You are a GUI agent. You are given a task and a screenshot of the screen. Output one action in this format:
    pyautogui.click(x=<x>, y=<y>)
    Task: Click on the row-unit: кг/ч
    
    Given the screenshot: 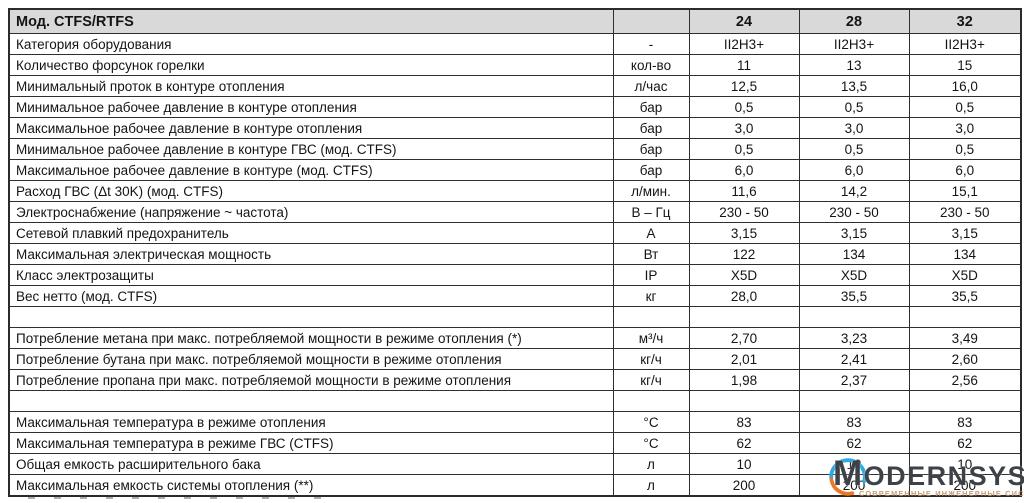 What is the action you would take?
    pyautogui.click(x=651, y=380)
    